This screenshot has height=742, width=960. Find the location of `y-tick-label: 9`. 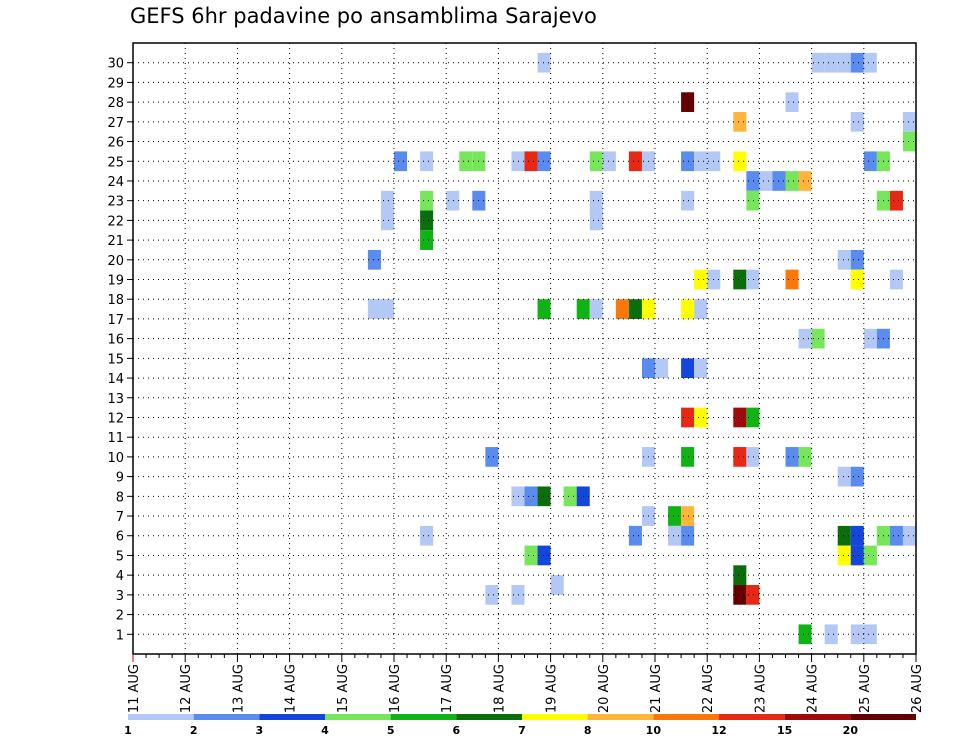

y-tick-label: 9 is located at coordinates (120, 478).